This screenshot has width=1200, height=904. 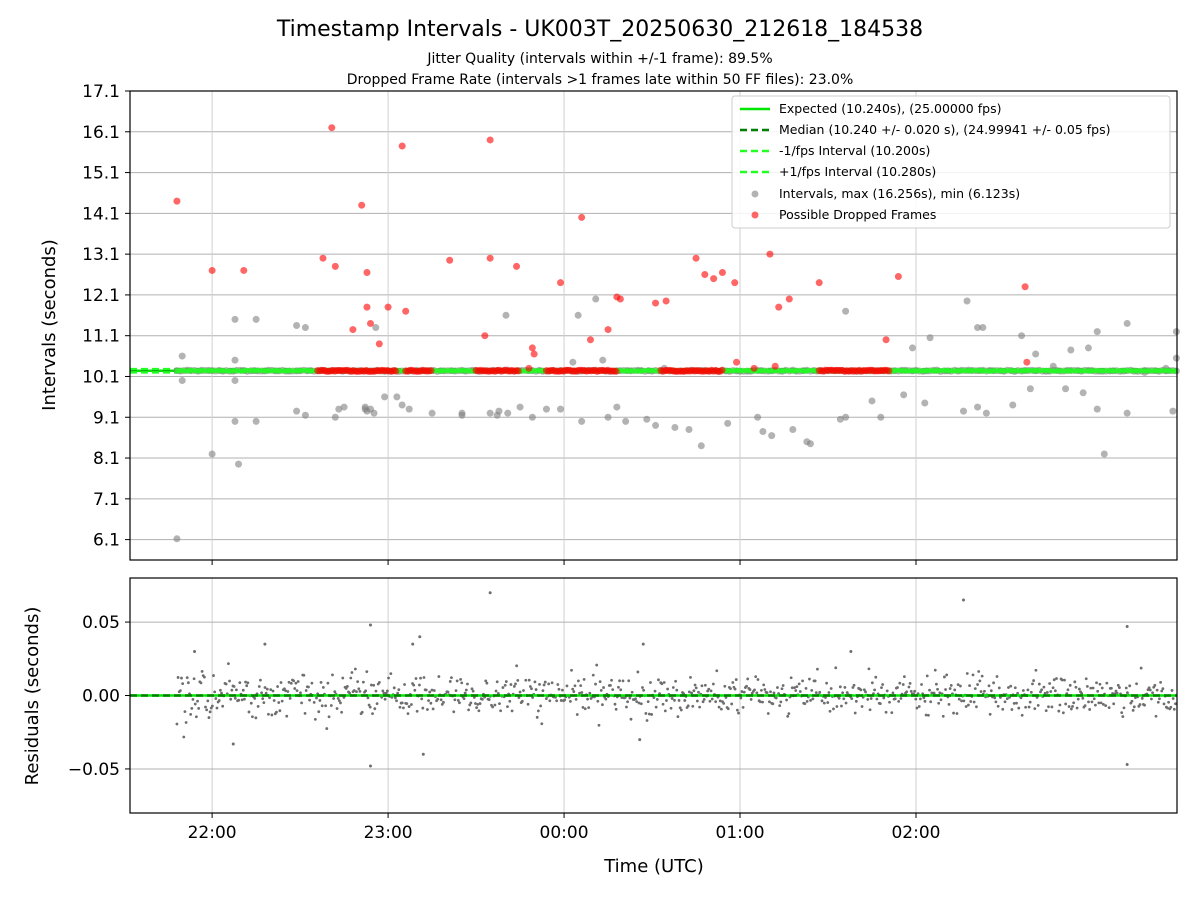 I want to click on legend-label-intervals: Intervals, max (16.256s), min (6.123s), so click(x=899, y=193).